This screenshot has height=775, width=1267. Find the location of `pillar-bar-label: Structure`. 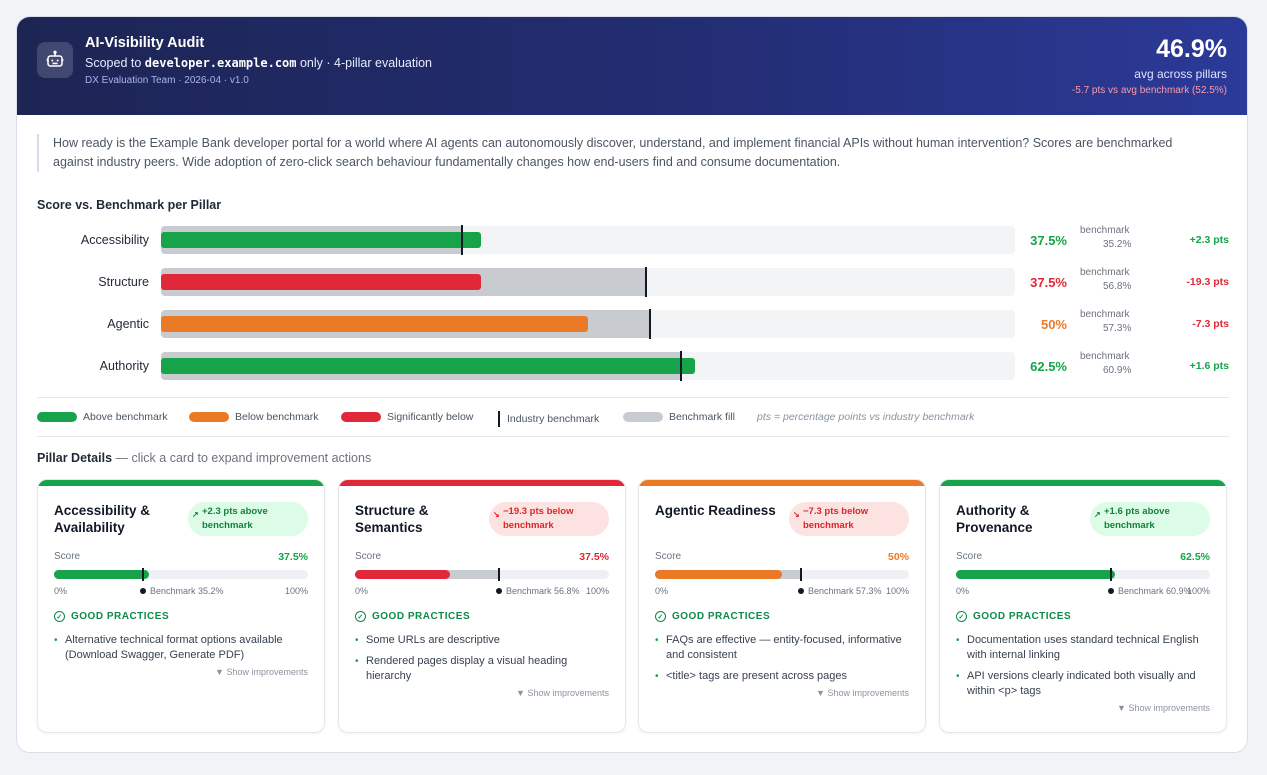

pillar-bar-label: Structure is located at coordinates (123, 282).